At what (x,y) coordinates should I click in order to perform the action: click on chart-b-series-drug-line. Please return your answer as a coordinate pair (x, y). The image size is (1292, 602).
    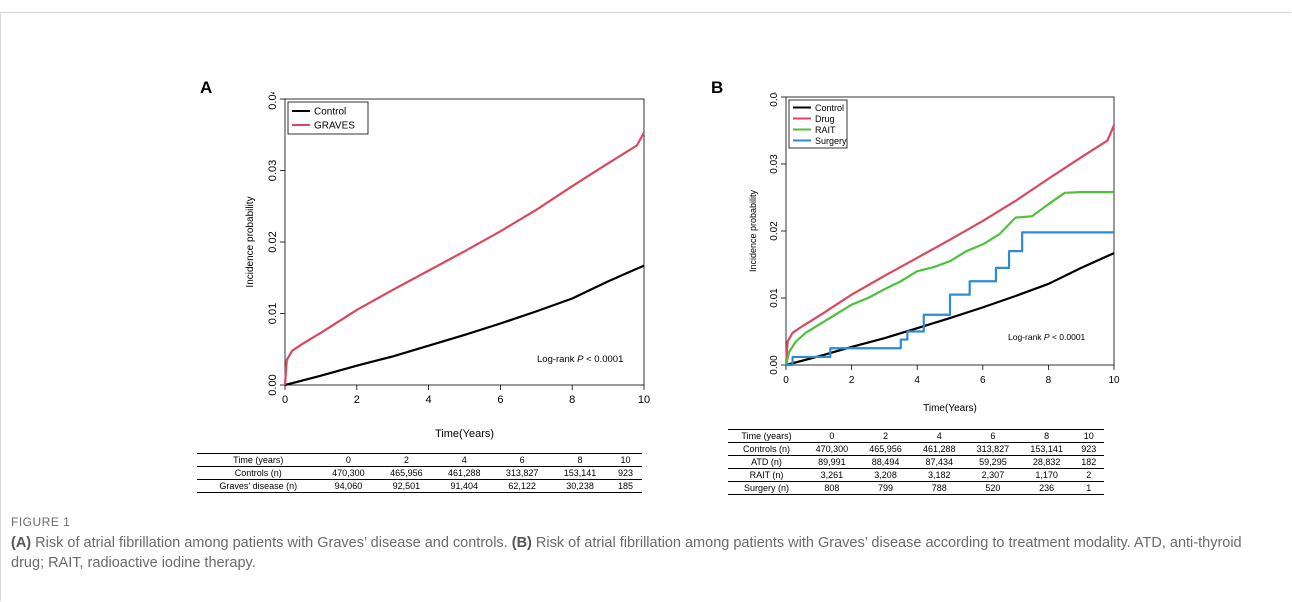
    Looking at the image, I should click on (950, 245).